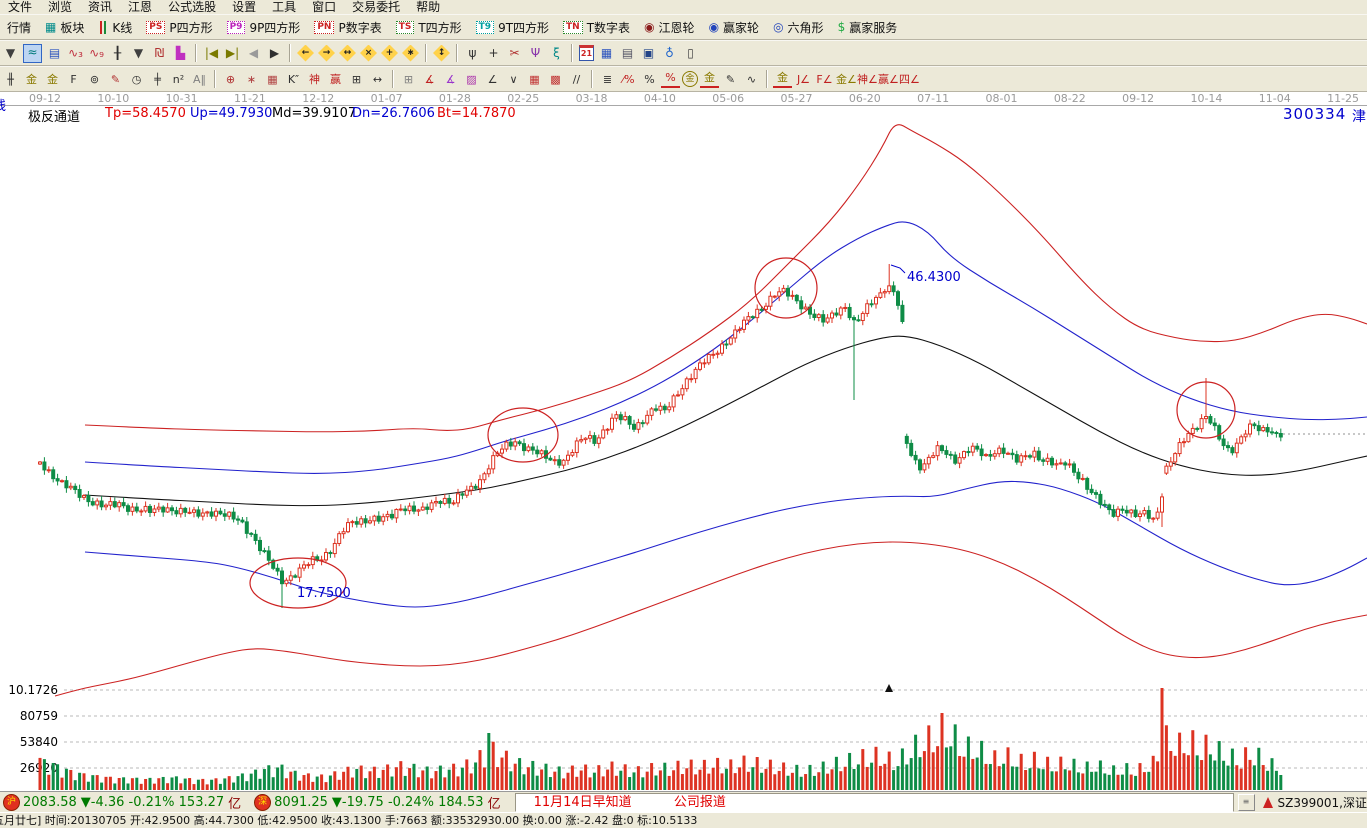 Image resolution: width=1367 pixels, height=828 pixels. What do you see at coordinates (410, 53) in the screenshot?
I see `zoom-all-icon: ∗` at bounding box center [410, 53].